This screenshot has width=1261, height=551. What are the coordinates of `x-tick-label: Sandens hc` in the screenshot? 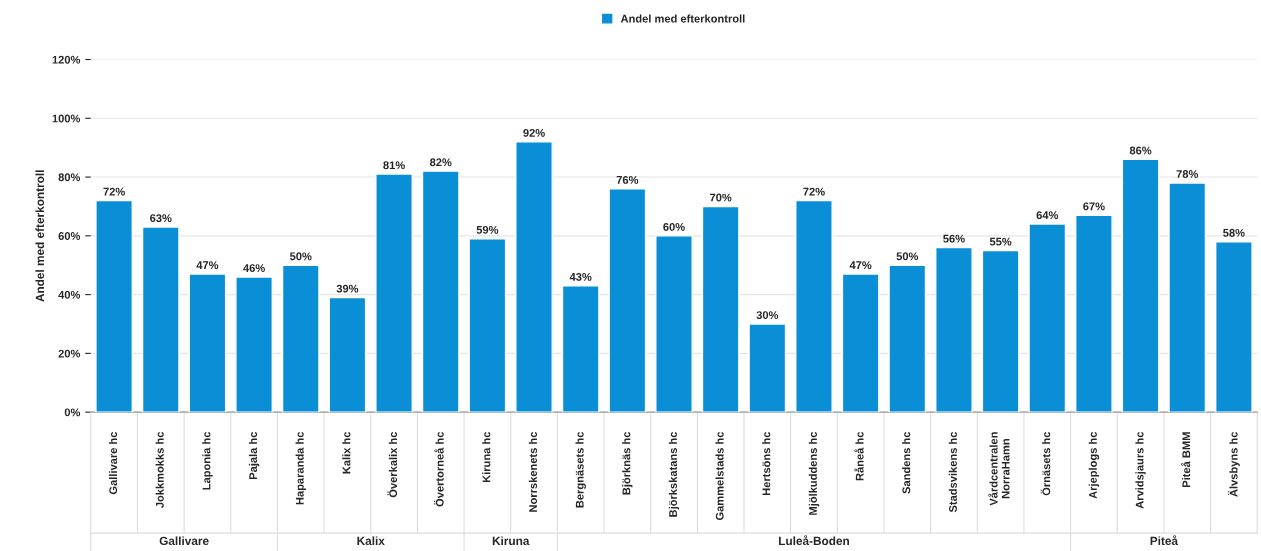 It's located at (906, 462).